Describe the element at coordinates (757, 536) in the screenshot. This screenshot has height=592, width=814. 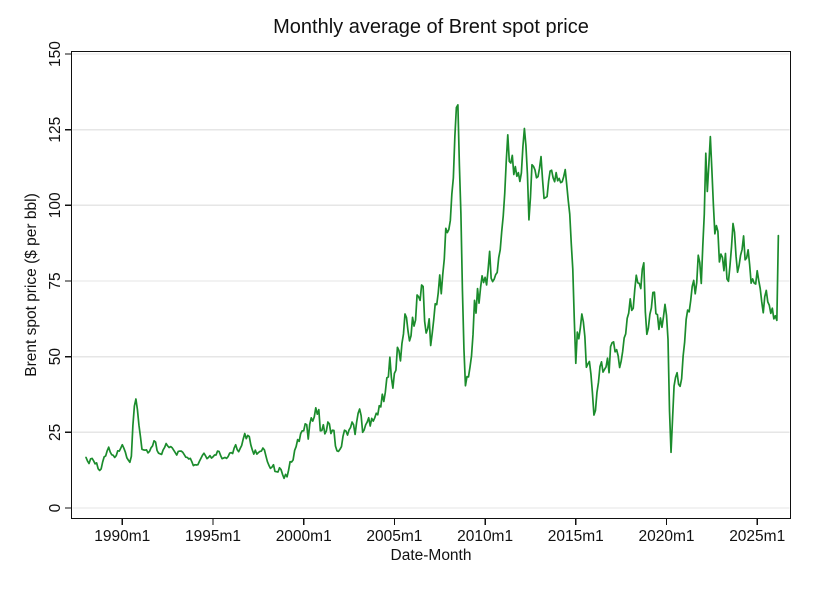
I see `x-tick-label: 2025m1` at that location.